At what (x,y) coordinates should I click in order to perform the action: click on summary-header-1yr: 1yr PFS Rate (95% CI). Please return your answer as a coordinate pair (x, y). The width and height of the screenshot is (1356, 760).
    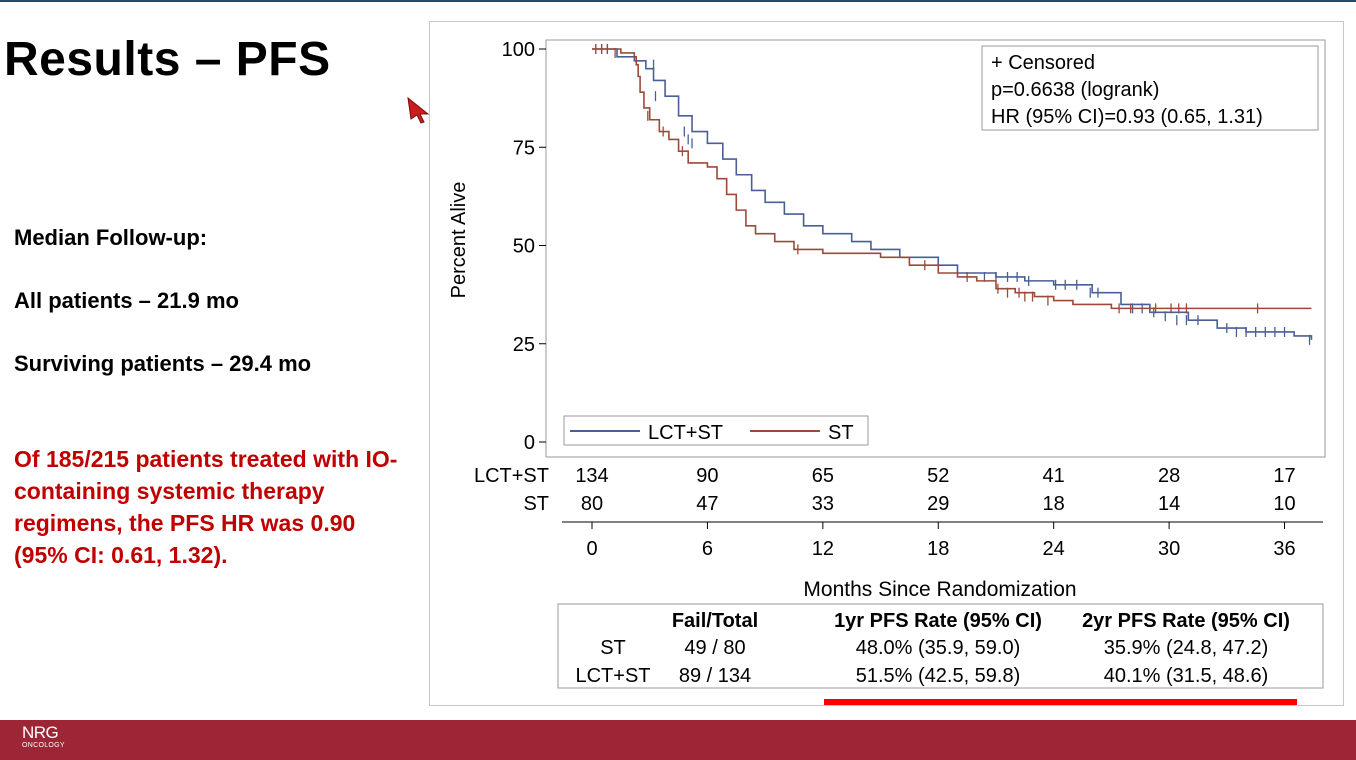
    Looking at the image, I should click on (938, 621).